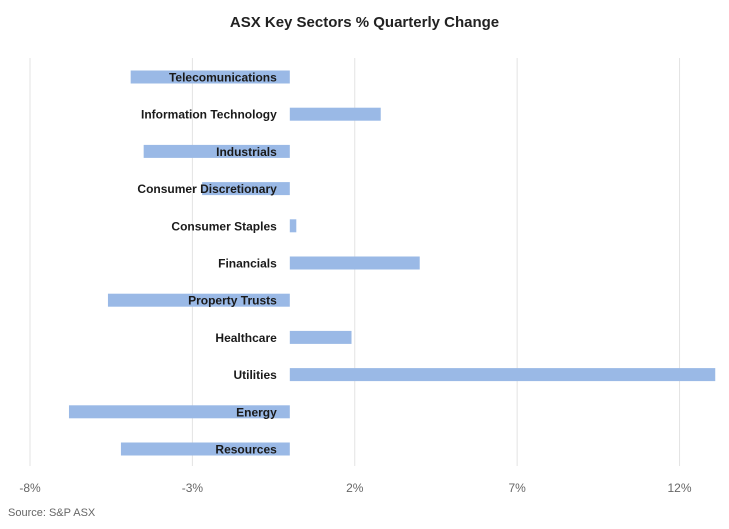 The width and height of the screenshot is (729, 529). I want to click on category-label: Energy, so click(256, 412).